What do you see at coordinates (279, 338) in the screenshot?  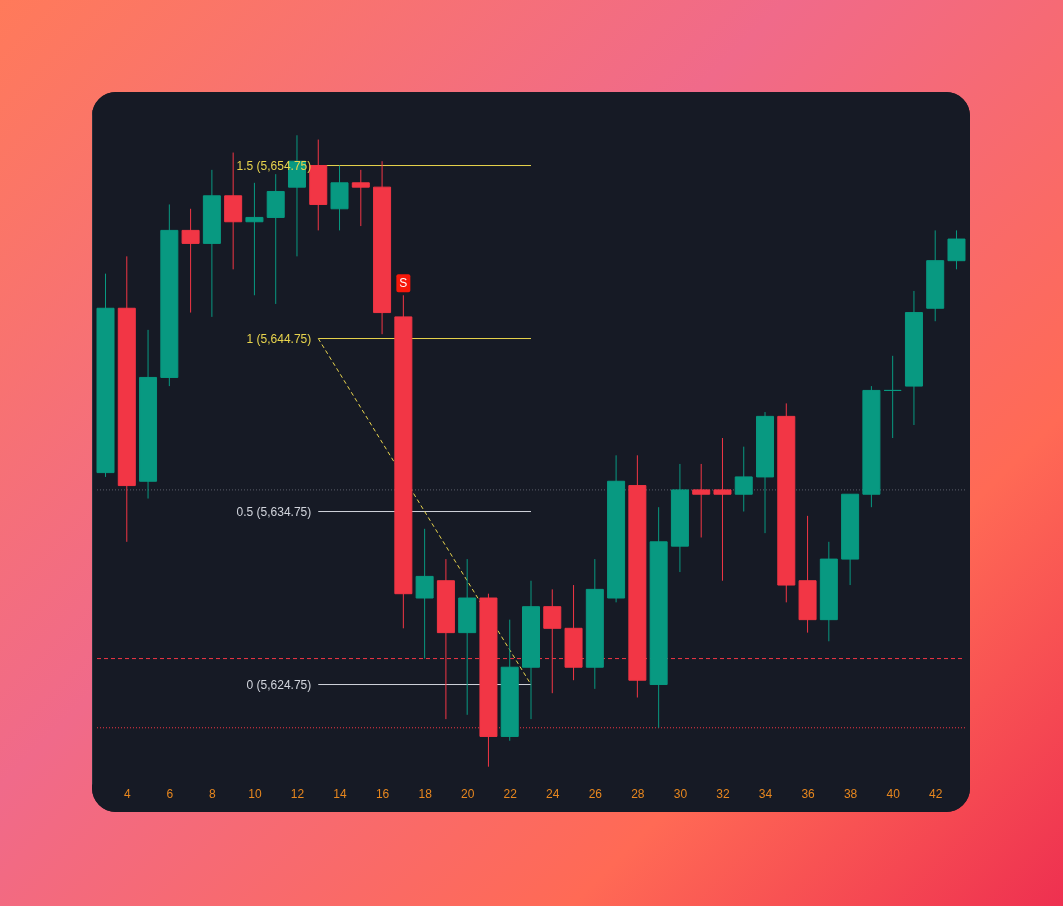 I see `ref-line-label: 1 (5,644.75)` at bounding box center [279, 338].